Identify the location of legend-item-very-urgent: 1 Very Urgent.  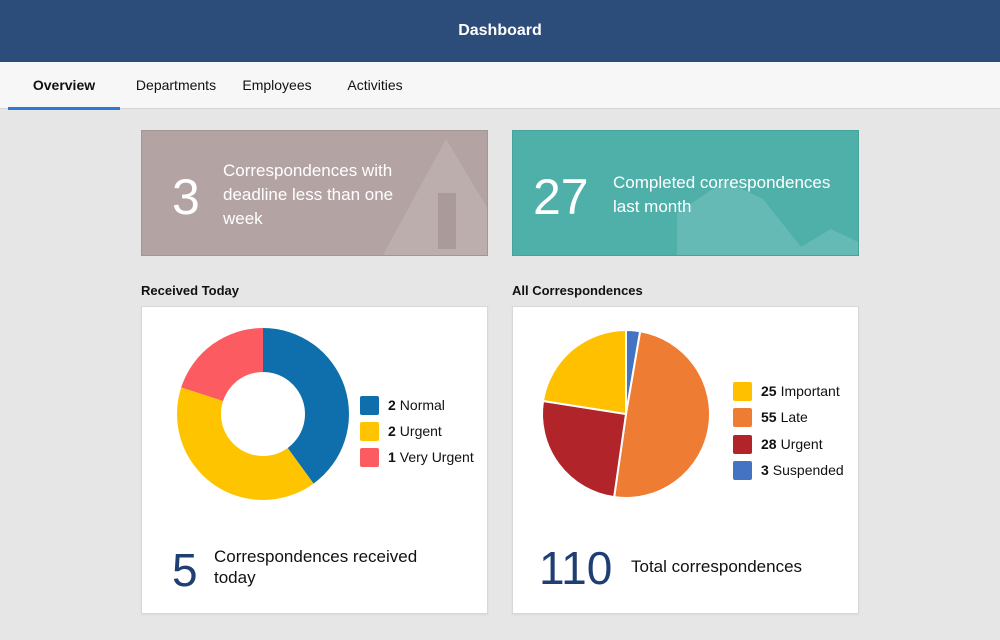
(417, 457).